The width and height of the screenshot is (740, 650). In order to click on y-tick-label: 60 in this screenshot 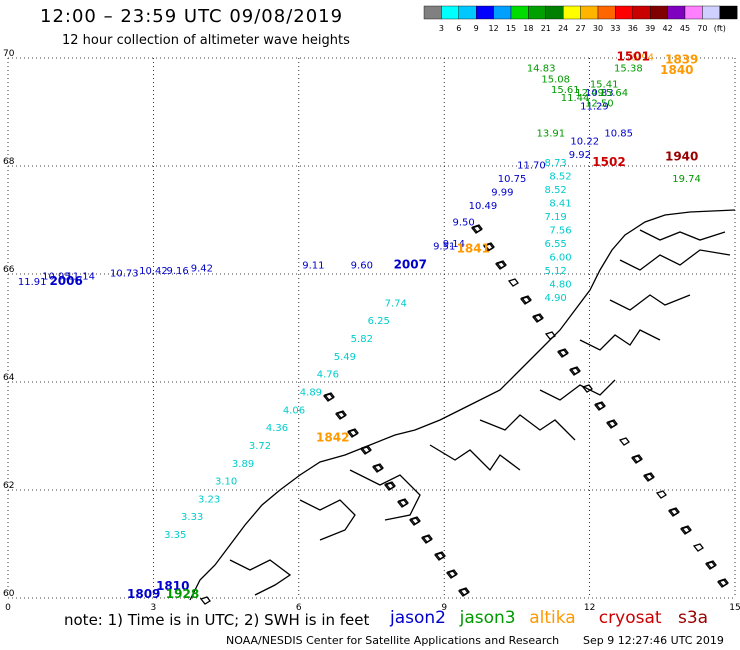, I will do `click(9, 594)`.